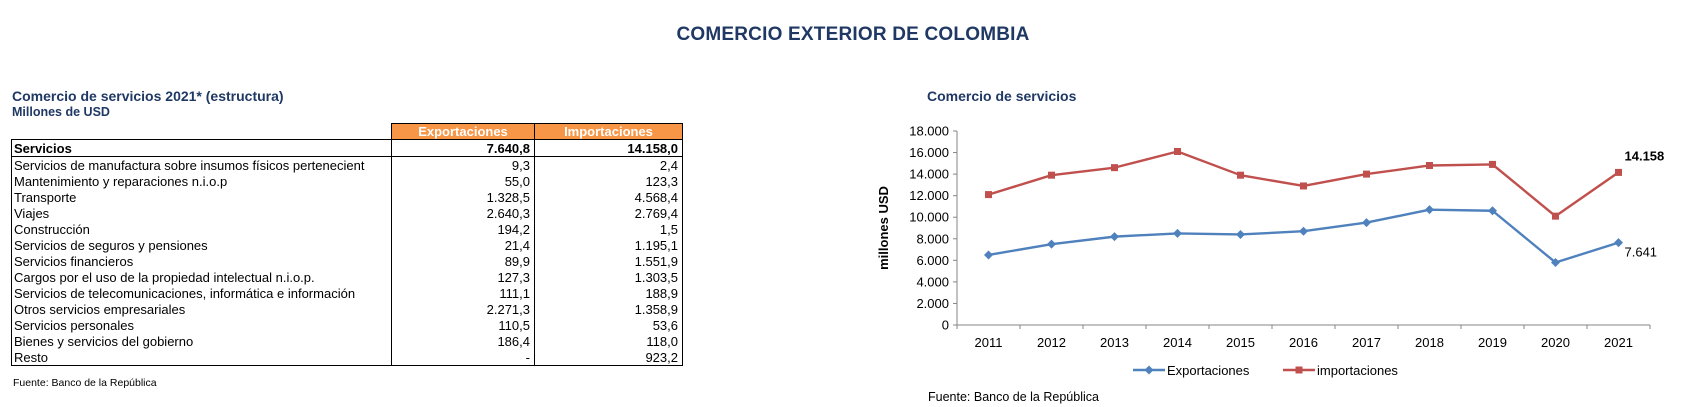 The image size is (1706, 407). Describe the element at coordinates (201, 148) in the screenshot. I see `row-label: Servicios` at that location.